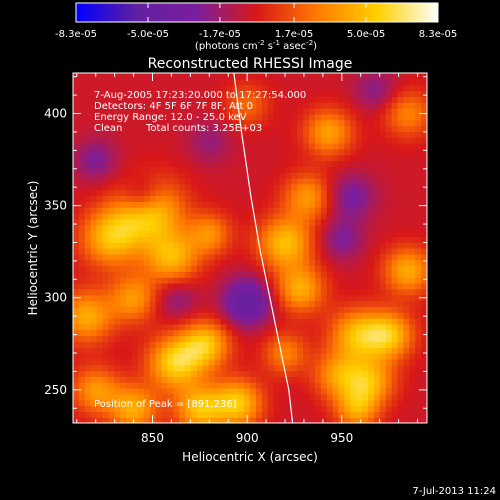  What do you see at coordinates (341, 438) in the screenshot?
I see `x-tick-label: 950` at bounding box center [341, 438].